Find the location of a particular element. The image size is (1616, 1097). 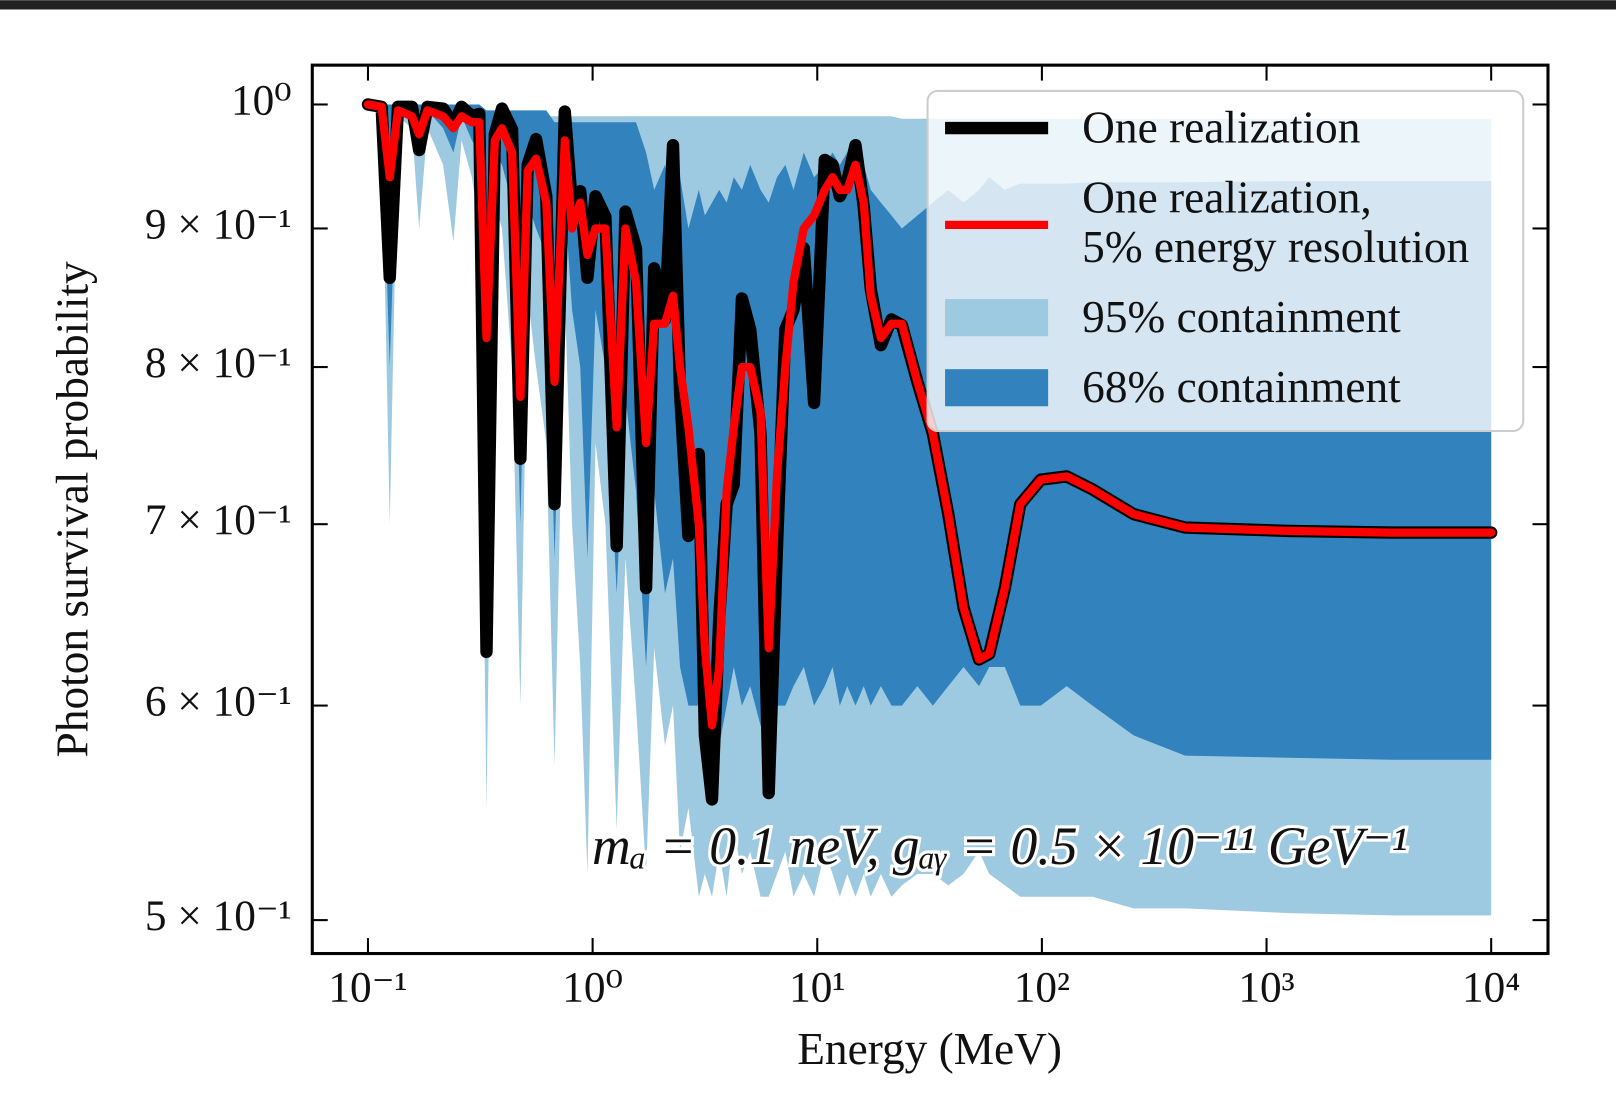

legend-box is located at coordinates (1225, 261).